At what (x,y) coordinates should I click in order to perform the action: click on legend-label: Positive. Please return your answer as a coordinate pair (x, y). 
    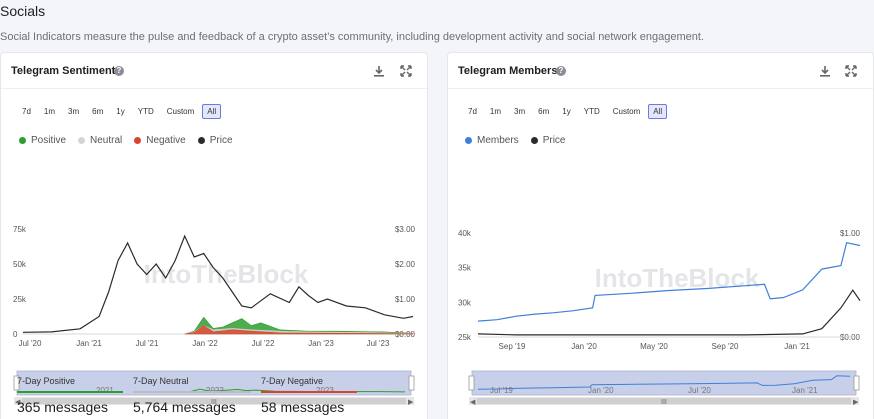
    Looking at the image, I should click on (49, 140).